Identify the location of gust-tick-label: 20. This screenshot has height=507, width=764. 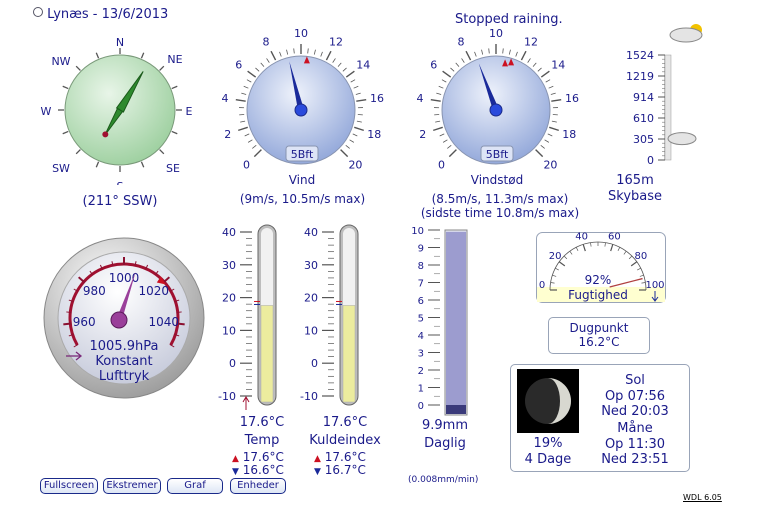
(550, 164).